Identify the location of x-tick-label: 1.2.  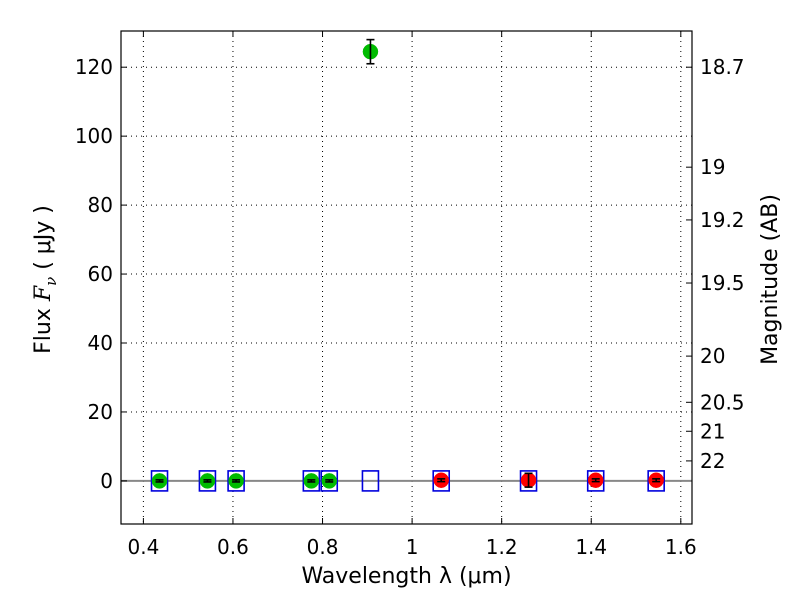
(502, 547).